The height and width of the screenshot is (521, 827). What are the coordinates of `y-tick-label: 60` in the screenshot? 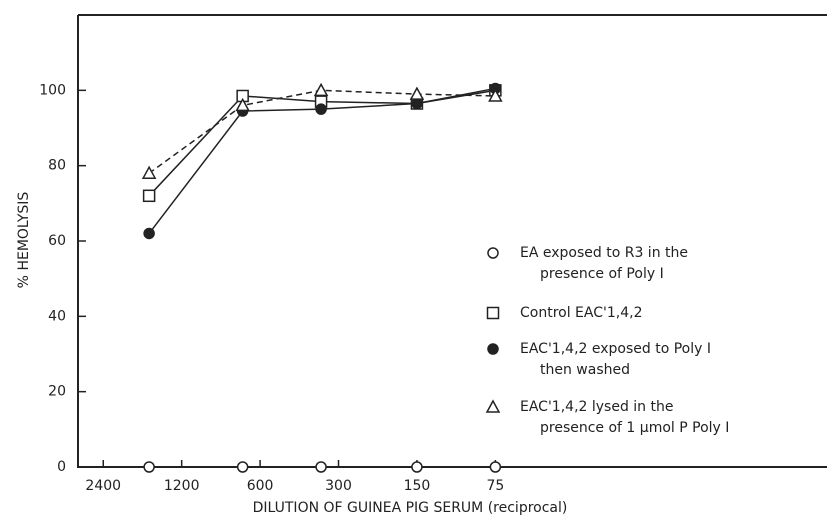 It's located at (57, 241).